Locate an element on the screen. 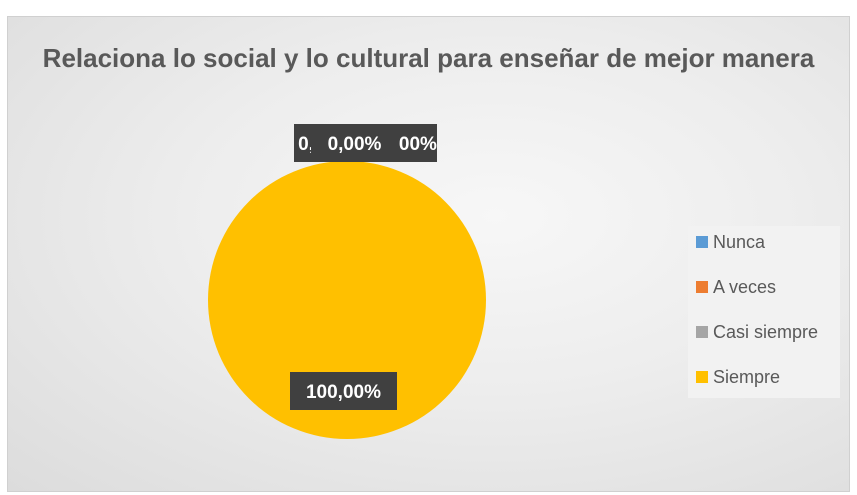  data-label-siempre: 100,00% is located at coordinates (343, 391).